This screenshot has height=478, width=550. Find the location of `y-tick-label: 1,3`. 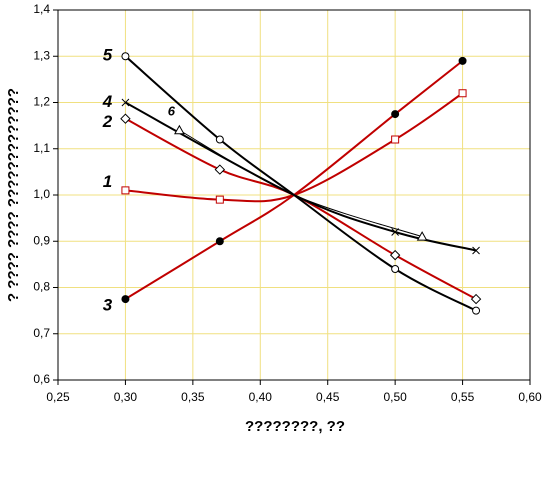

y-tick-label: 1,3 is located at coordinates (41, 55).